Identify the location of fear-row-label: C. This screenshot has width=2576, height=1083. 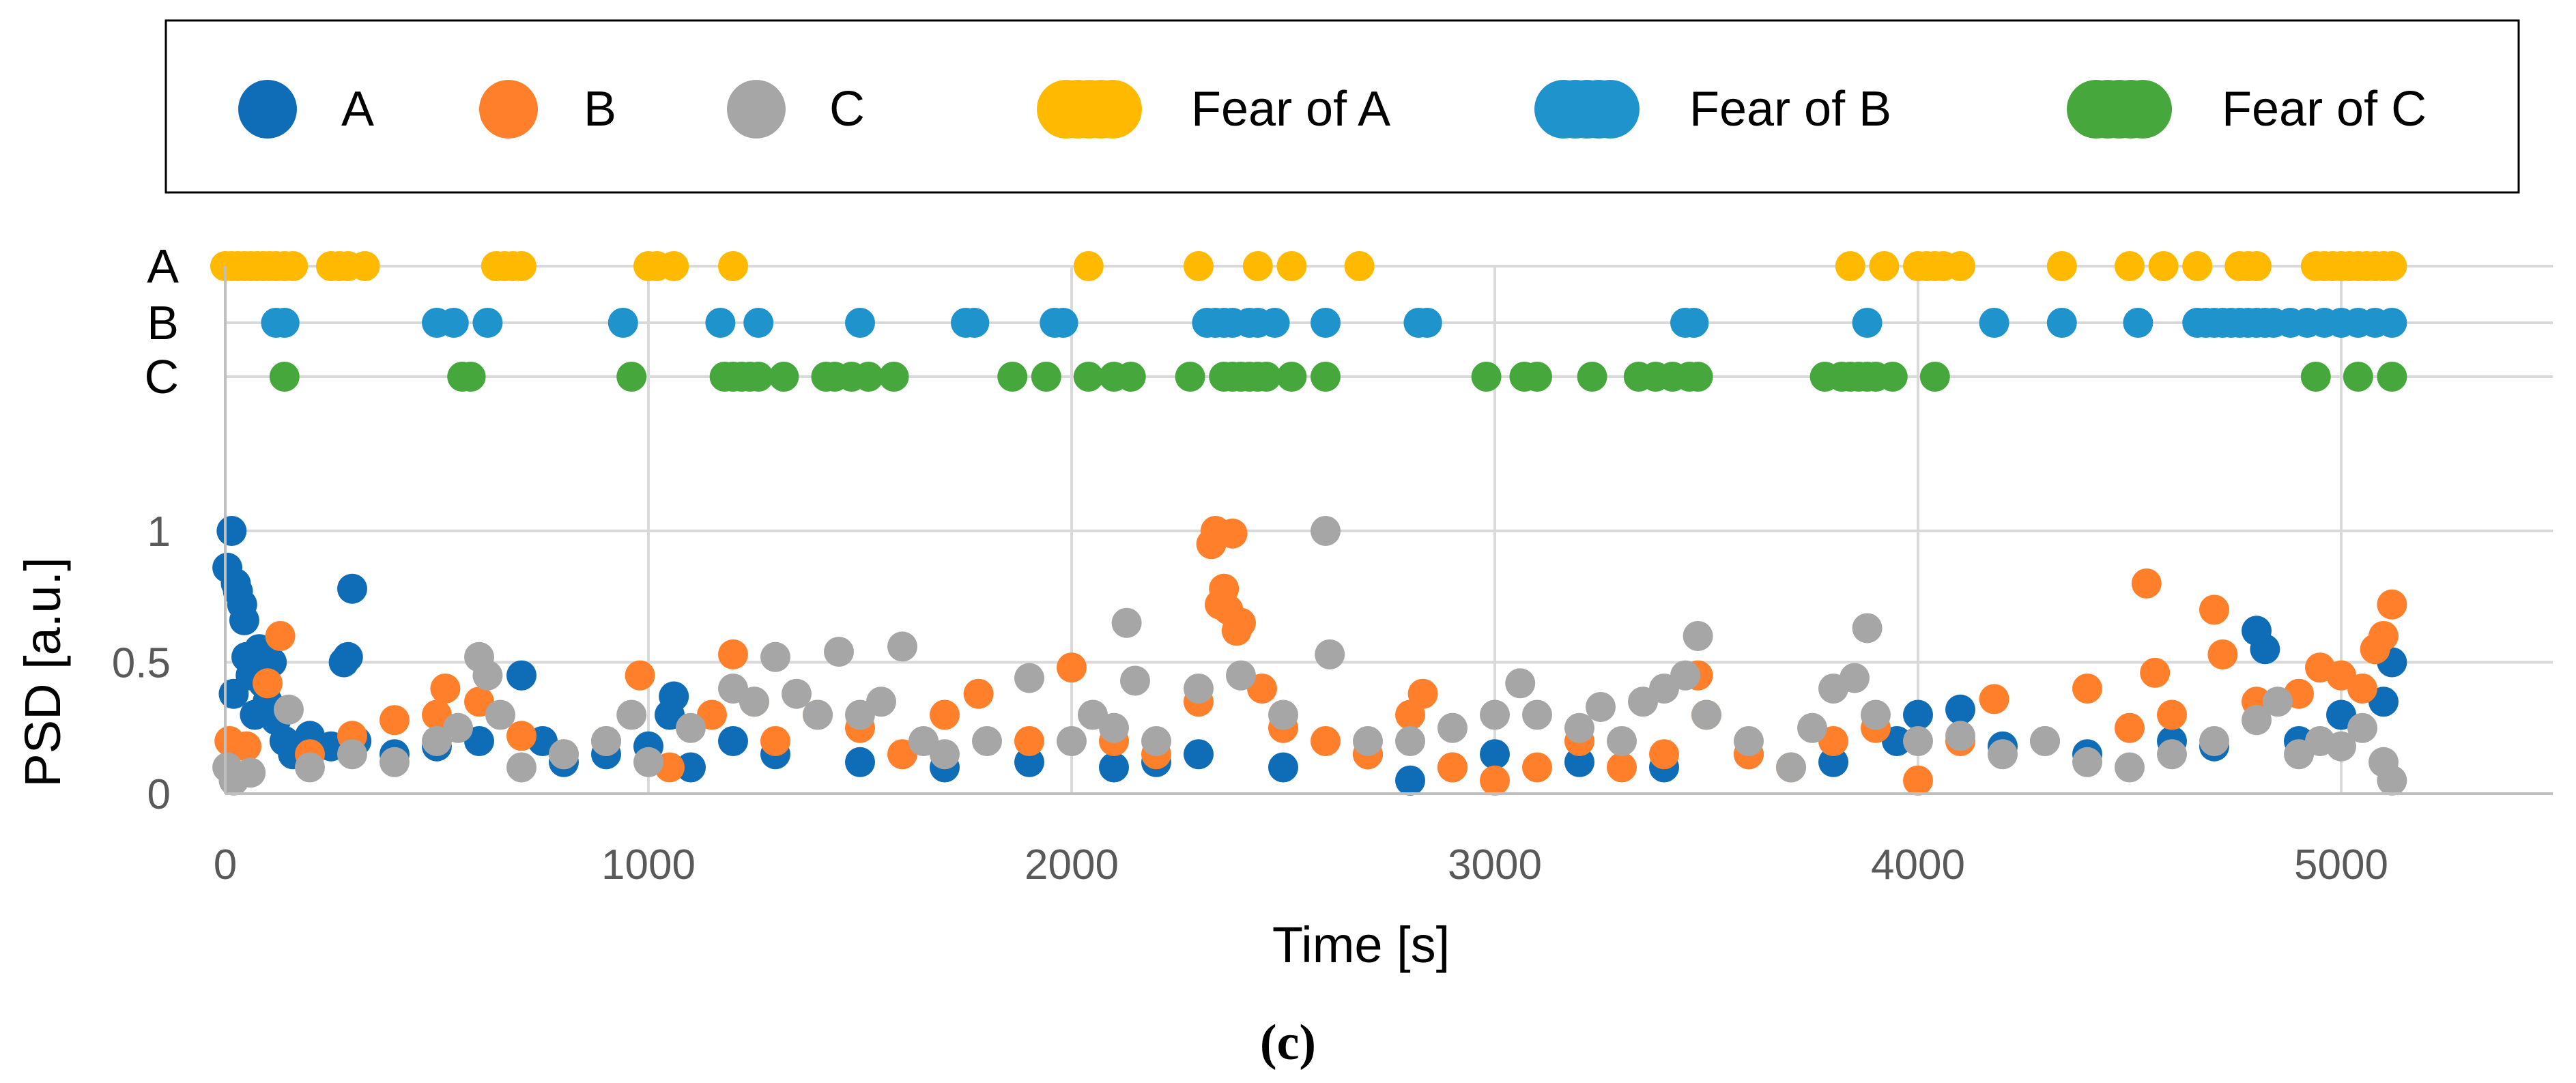
(161, 376).